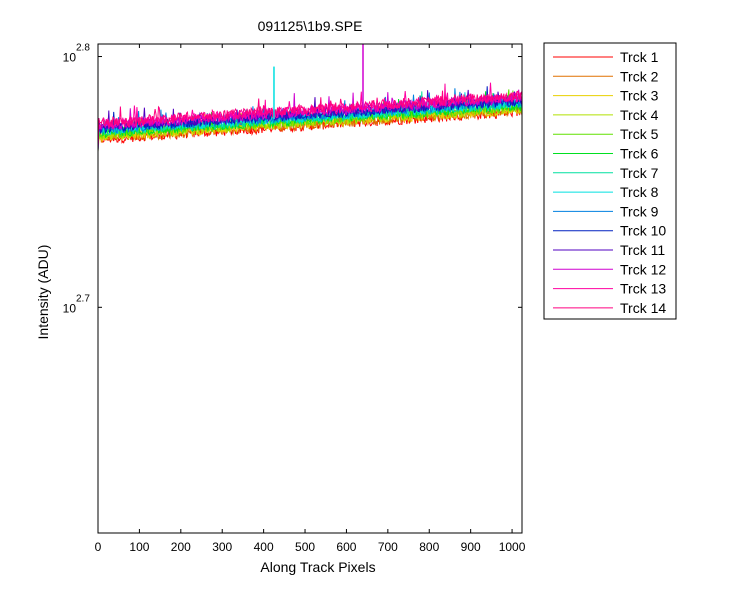  Describe the element at coordinates (639, 76) in the screenshot. I see `legend-label: Trck 2` at that location.